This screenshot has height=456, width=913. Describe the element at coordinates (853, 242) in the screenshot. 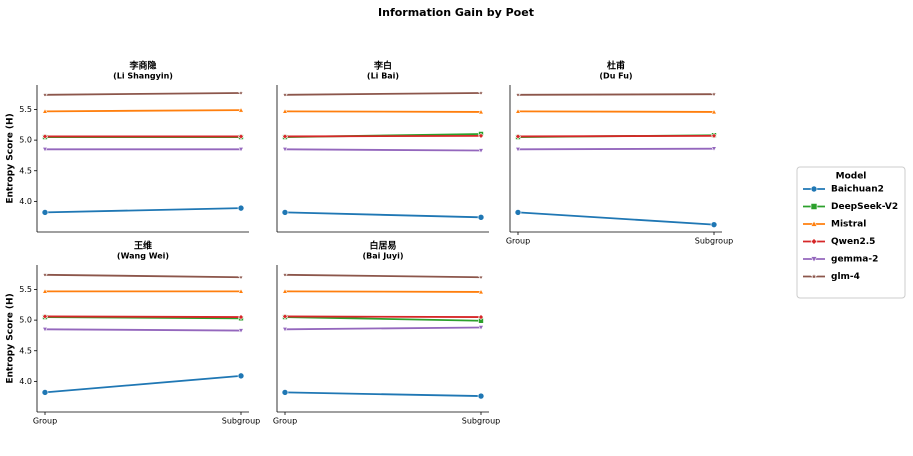

I see `legend-label: Qwen2.5` at that location.